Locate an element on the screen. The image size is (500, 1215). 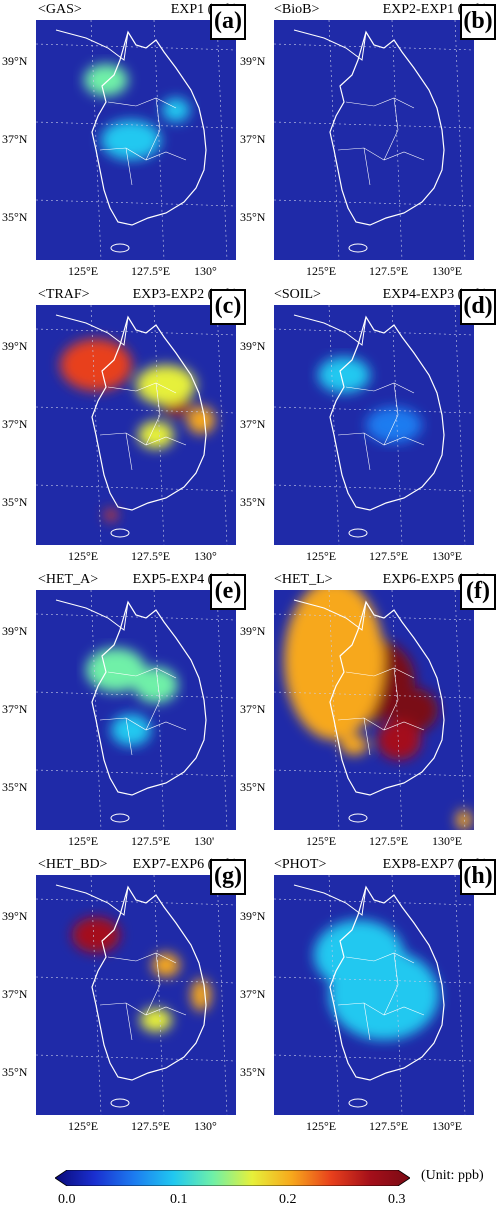
panel-letter: (h) is located at coordinates (478, 877).